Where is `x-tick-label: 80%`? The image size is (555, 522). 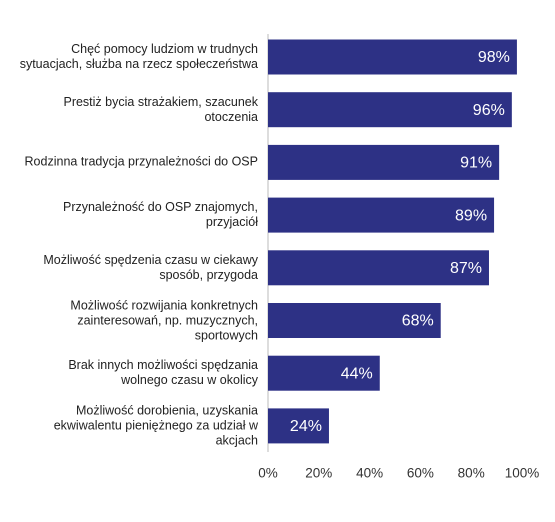
x-tick-label: 80% is located at coordinates (471, 473).